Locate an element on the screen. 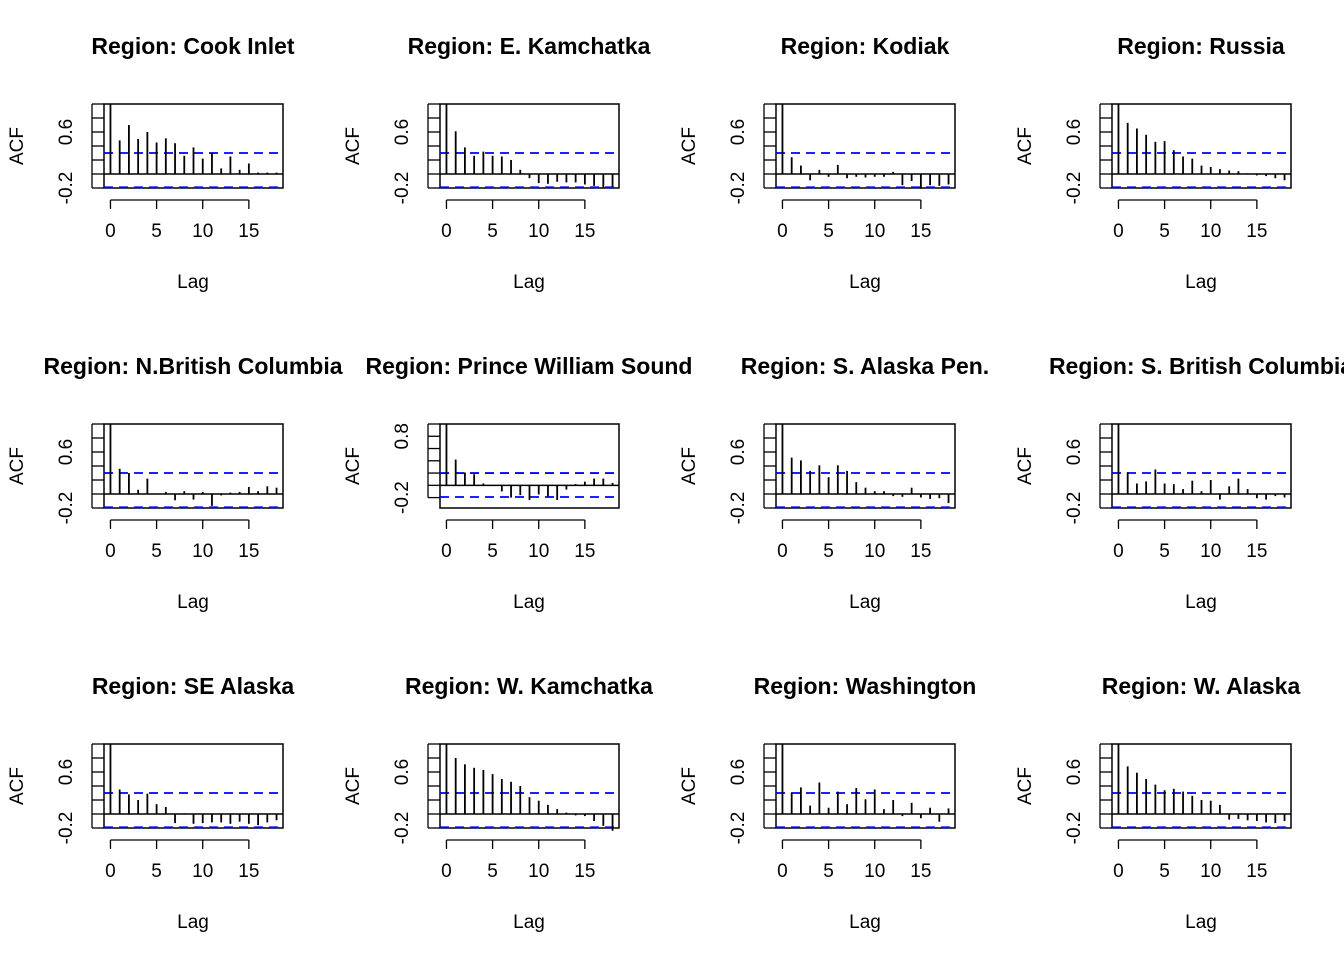 This screenshot has height=960, width=1344. y-tick-label: 0.8 is located at coordinates (402, 436).